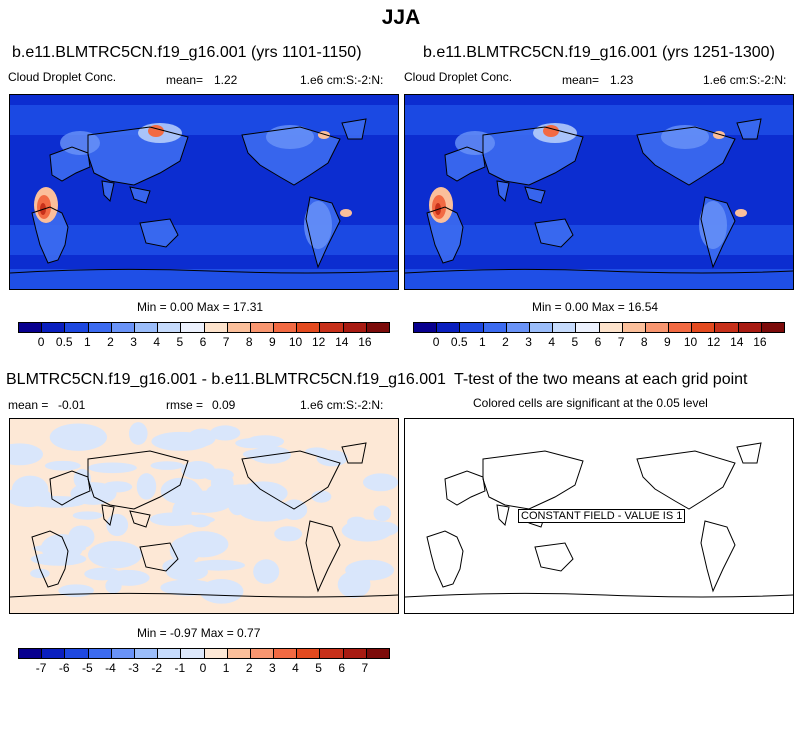  What do you see at coordinates (226, 80) in the screenshot?
I see `panel1-mean-value: 1.22` at bounding box center [226, 80].